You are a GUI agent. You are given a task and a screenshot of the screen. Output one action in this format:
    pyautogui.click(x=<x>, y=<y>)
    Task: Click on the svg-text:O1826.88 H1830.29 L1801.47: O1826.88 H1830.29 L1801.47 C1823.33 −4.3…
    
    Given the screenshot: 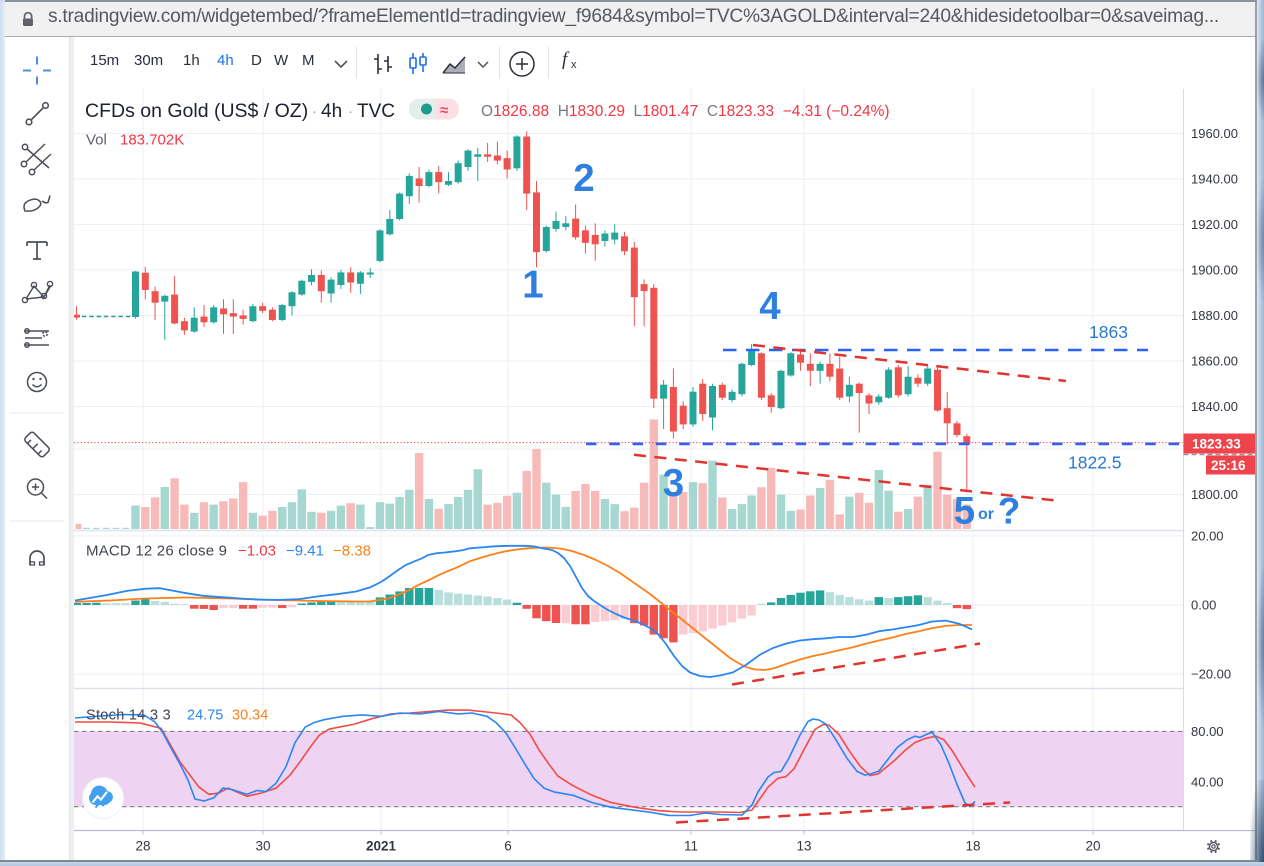 What is the action you would take?
    pyautogui.click(x=685, y=111)
    